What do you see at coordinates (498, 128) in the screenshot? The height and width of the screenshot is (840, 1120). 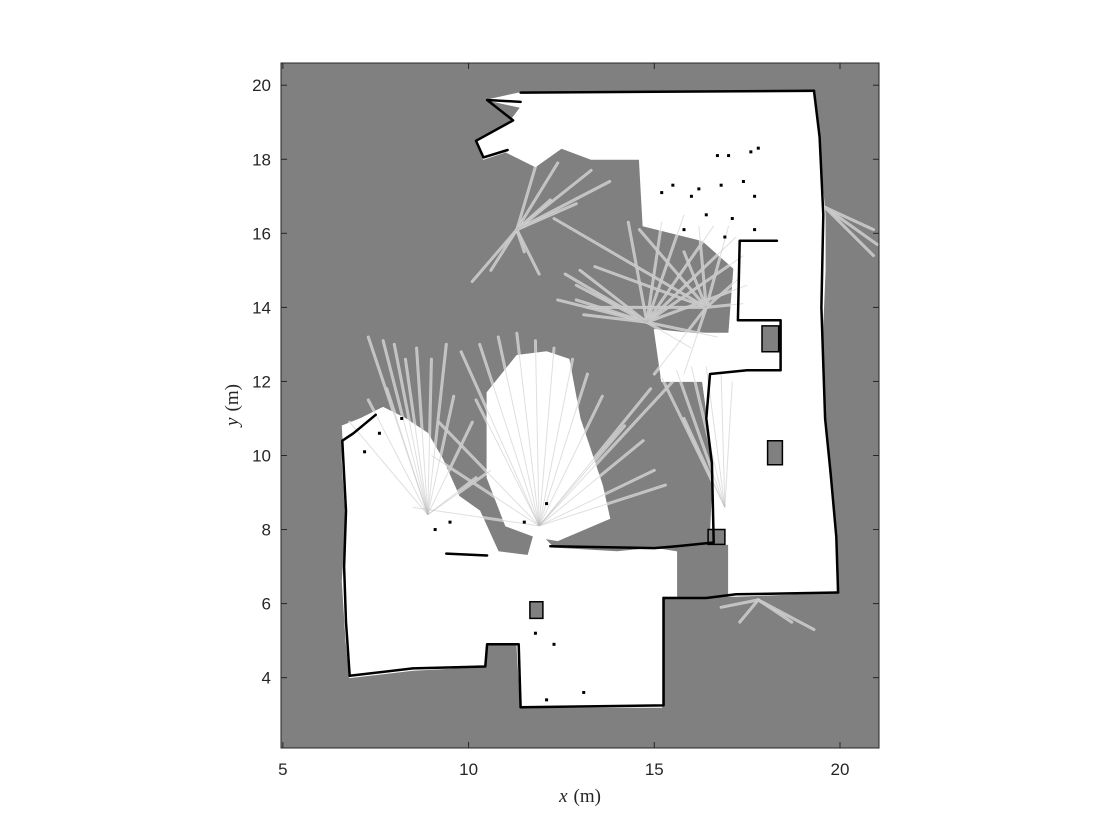 I see `occupied-wall-upper-left-edge` at bounding box center [498, 128].